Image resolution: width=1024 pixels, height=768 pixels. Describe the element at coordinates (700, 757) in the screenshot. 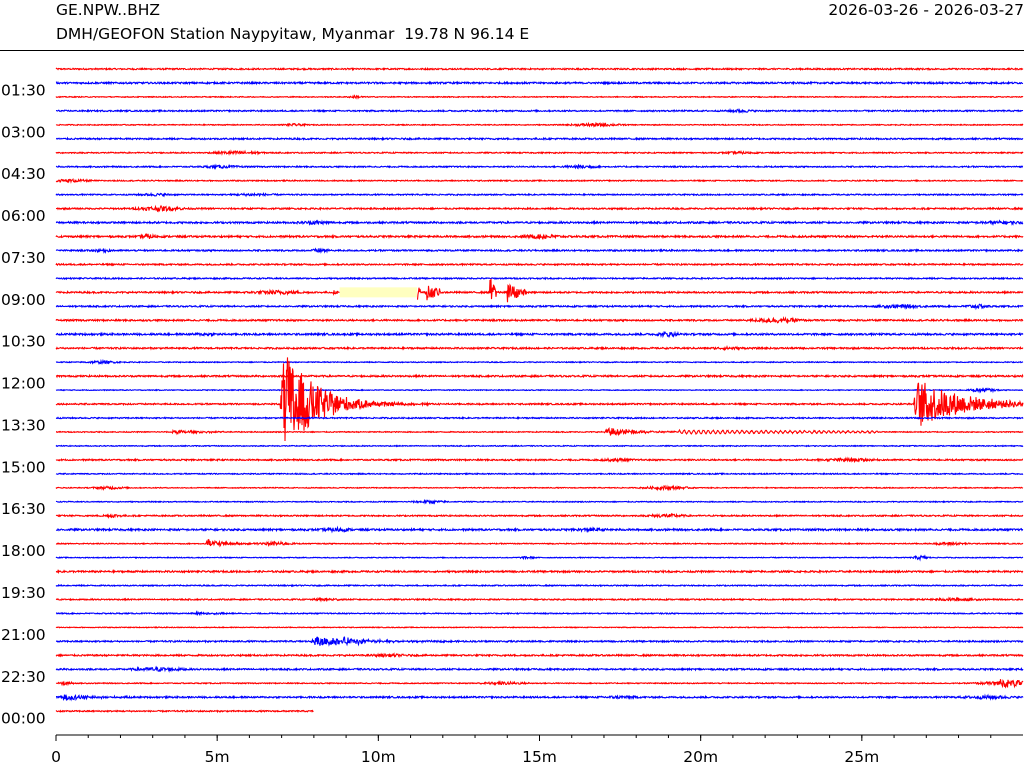

I see `x-tick-label: 20m` at that location.